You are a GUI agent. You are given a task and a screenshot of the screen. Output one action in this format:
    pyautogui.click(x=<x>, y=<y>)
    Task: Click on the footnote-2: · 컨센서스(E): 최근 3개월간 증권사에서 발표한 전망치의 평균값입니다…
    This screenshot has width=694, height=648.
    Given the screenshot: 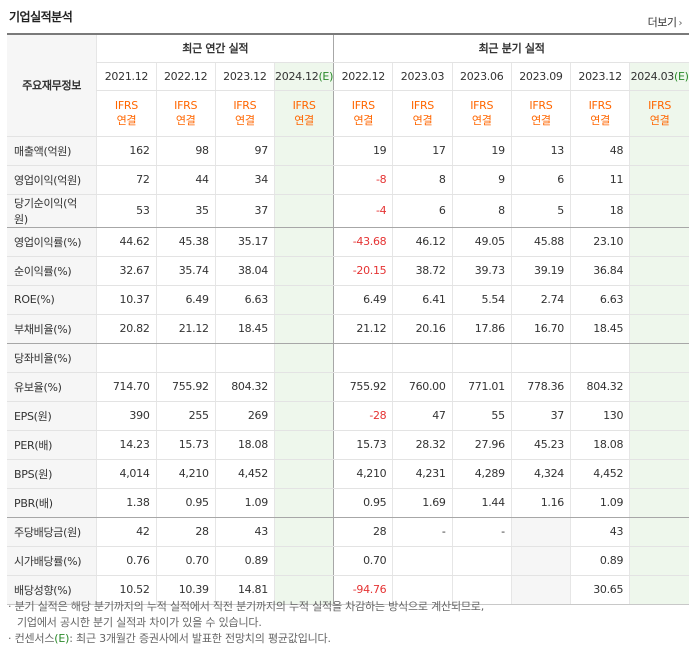 What is the action you would take?
    pyautogui.click(x=246, y=639)
    